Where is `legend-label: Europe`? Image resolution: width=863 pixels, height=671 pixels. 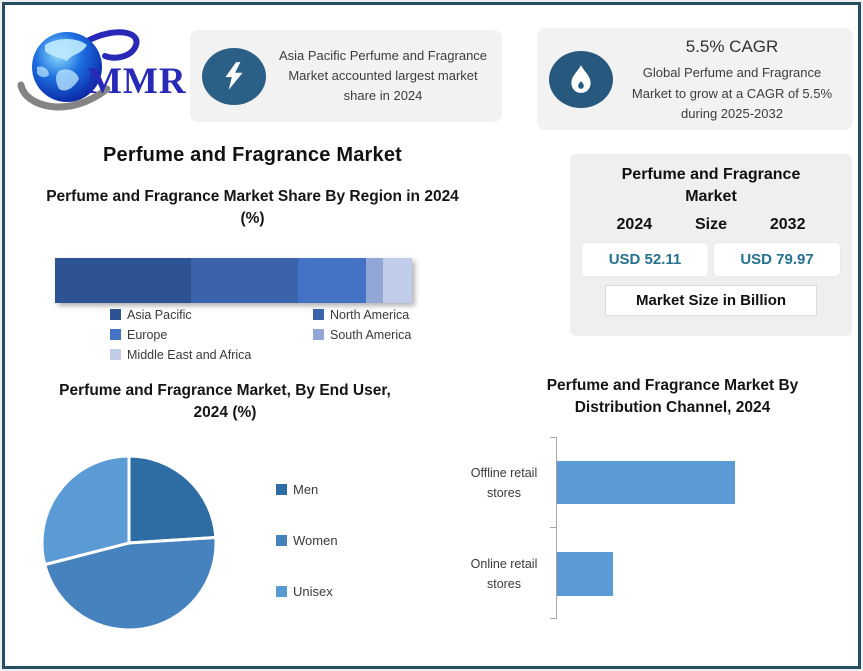 legend-label: Europe is located at coordinates (147, 334).